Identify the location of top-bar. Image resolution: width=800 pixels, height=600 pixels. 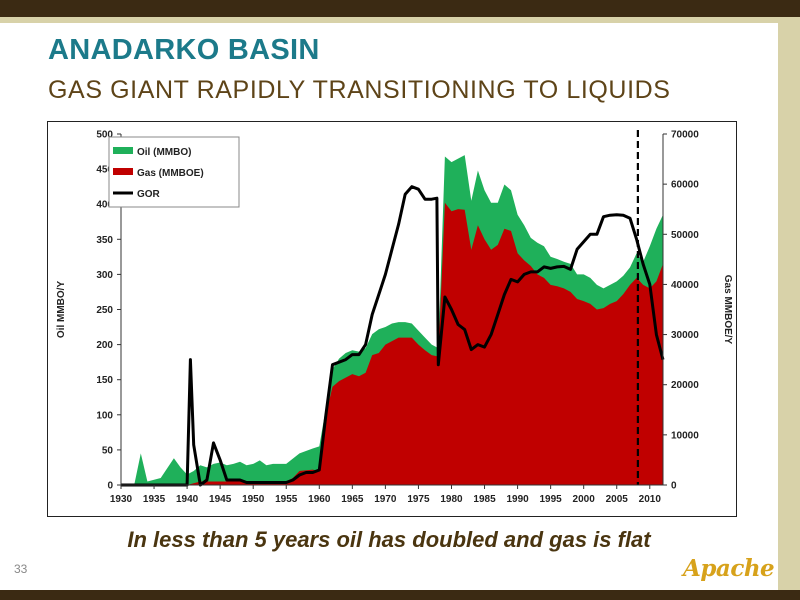
(400, 8).